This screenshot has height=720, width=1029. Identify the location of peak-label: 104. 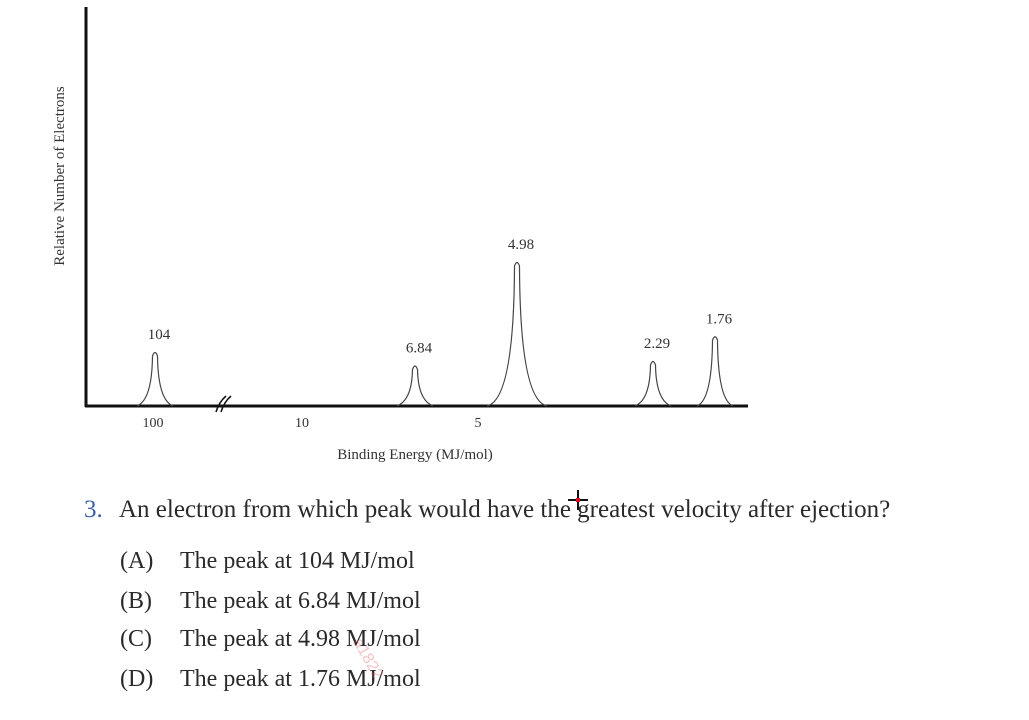
(159, 335).